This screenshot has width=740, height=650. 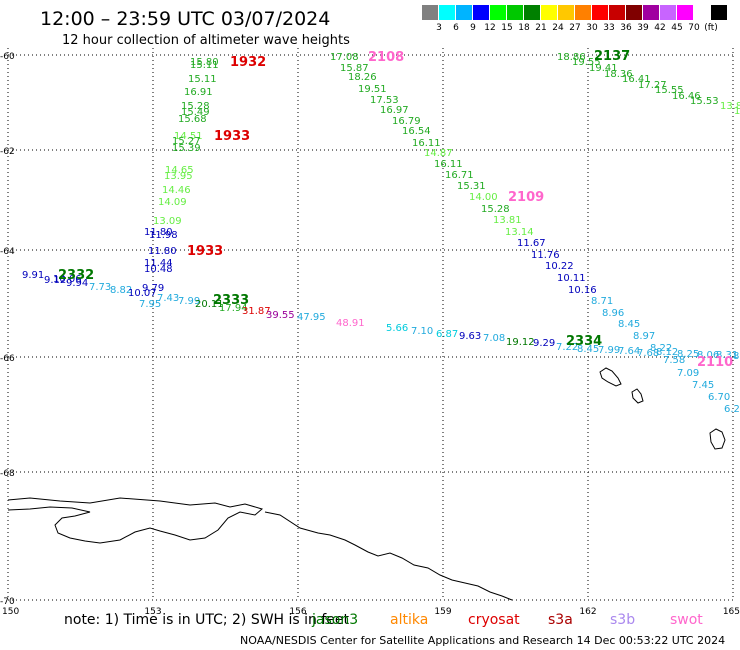 What do you see at coordinates (652, 85) in the screenshot?
I see `wave-height-reading: 17.27` at bounding box center [652, 85].